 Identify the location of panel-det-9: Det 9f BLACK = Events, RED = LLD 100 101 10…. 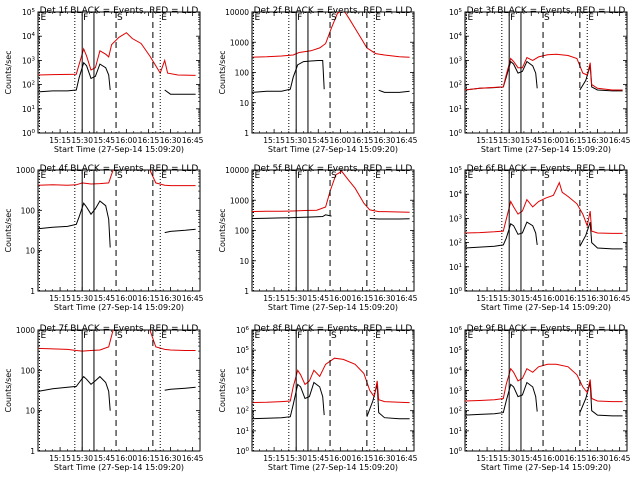
(540, 398).